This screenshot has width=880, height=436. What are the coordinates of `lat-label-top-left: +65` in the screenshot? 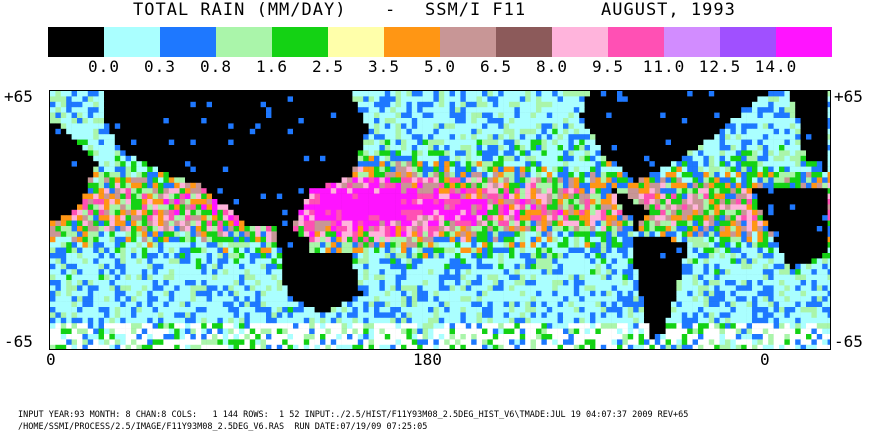 It's located at (18, 96).